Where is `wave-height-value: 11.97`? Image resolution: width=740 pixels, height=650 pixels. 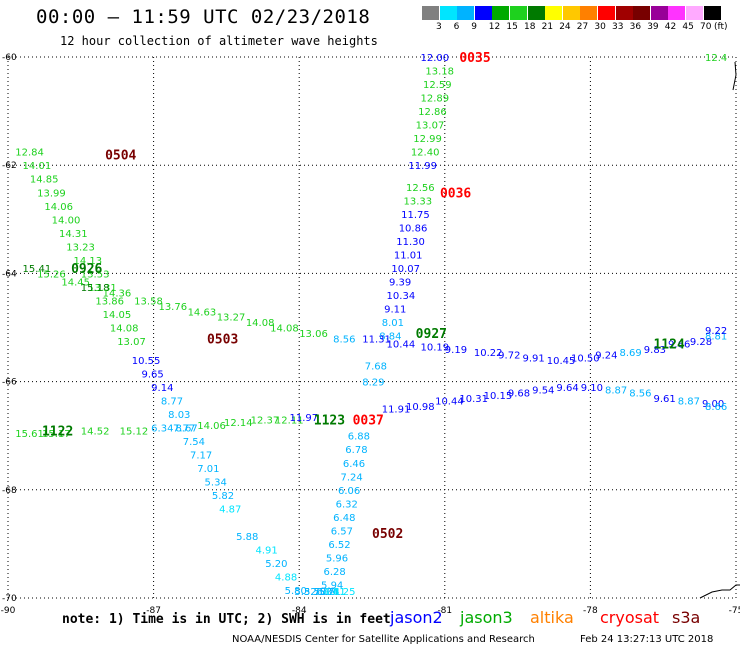 wave-height-value: 11.97 is located at coordinates (303, 418).